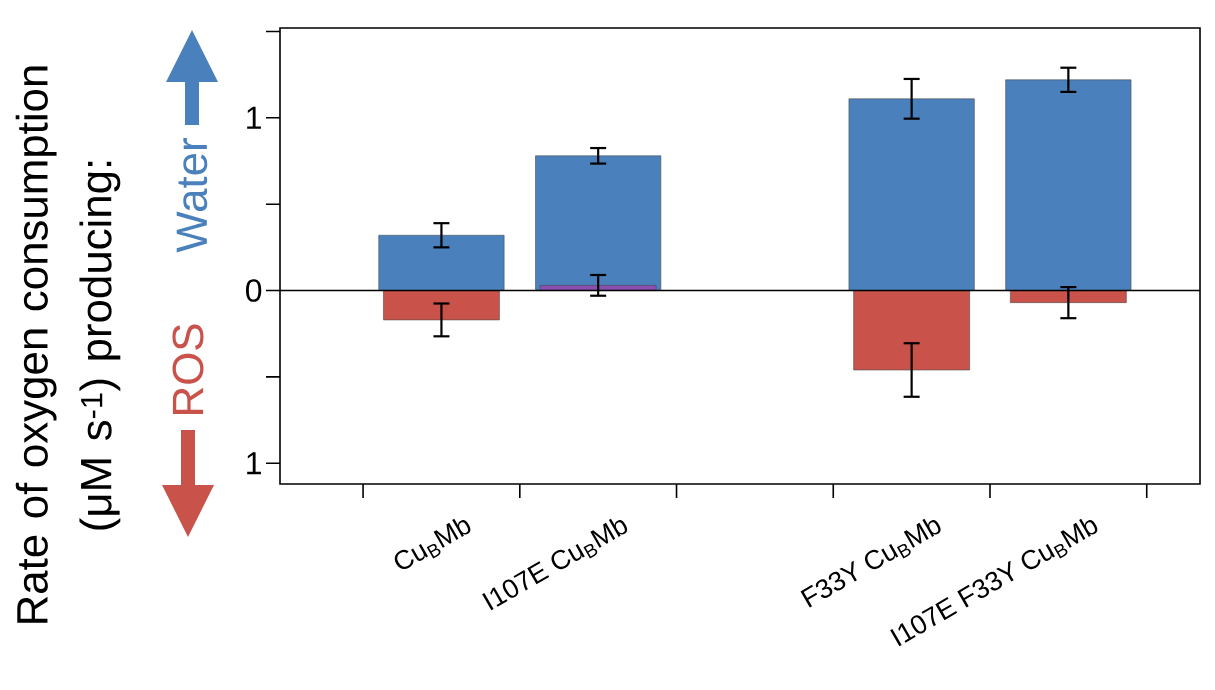 This screenshot has height=690, width=1215. I want to click on y-tick-label: 0, so click(254, 290).